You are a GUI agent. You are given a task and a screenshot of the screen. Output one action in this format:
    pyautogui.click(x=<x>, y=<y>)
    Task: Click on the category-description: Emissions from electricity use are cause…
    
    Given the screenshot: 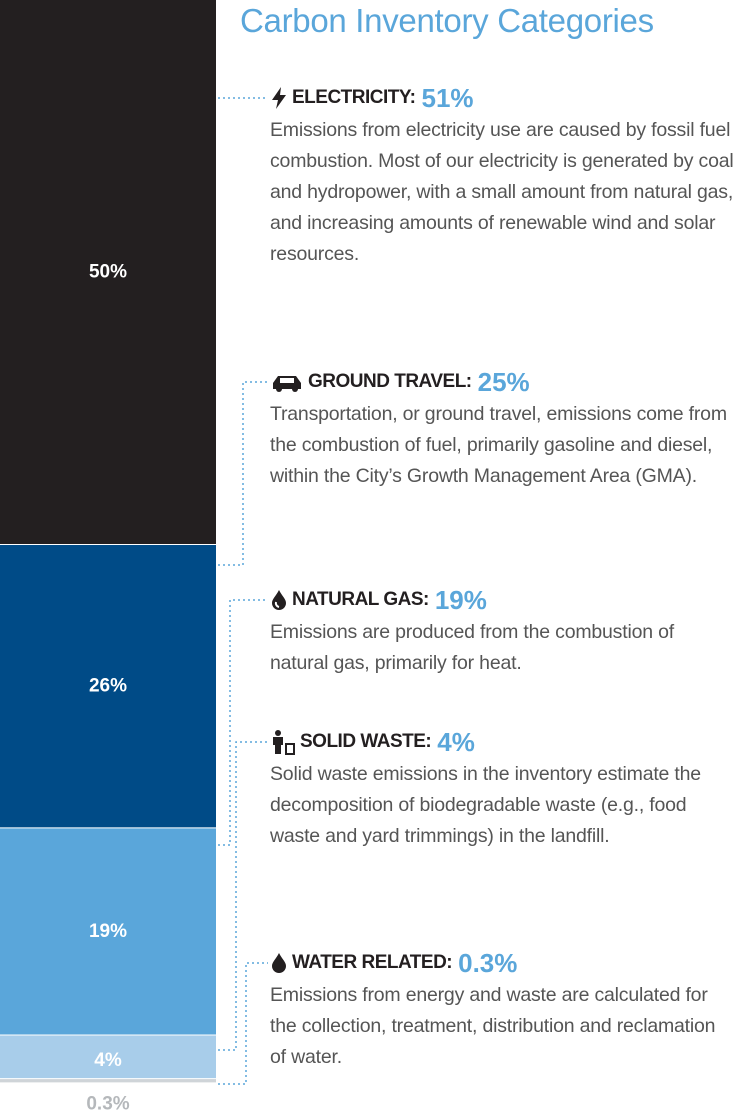 What is the action you would take?
    pyautogui.click(x=502, y=192)
    